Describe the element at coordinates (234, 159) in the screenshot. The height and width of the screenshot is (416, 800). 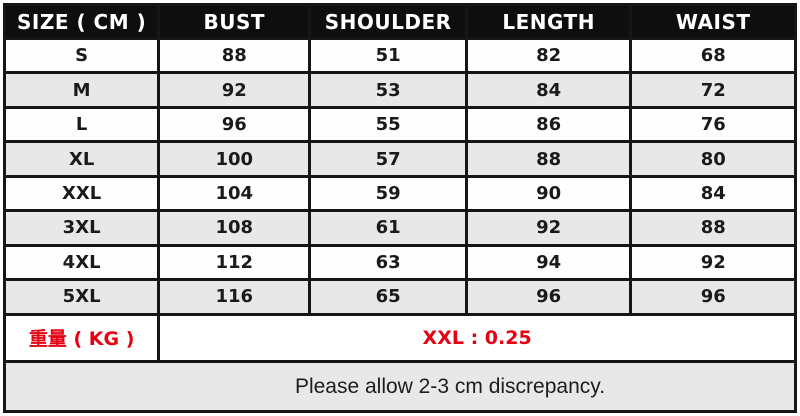
I see `cell-bust: 100` at that location.